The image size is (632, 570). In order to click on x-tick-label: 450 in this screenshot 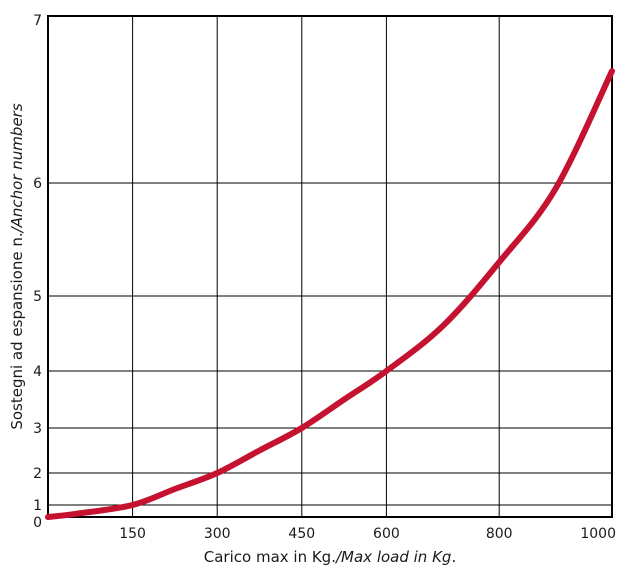, I will do `click(301, 534)`.